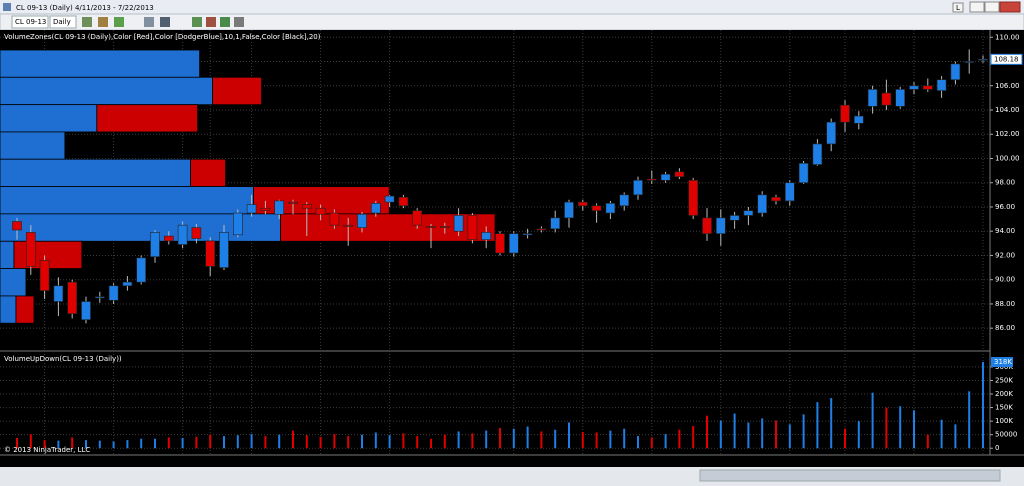 This screenshot has height=486, width=1024. I want to click on y-tick-label: 98.00, so click(1005, 183).